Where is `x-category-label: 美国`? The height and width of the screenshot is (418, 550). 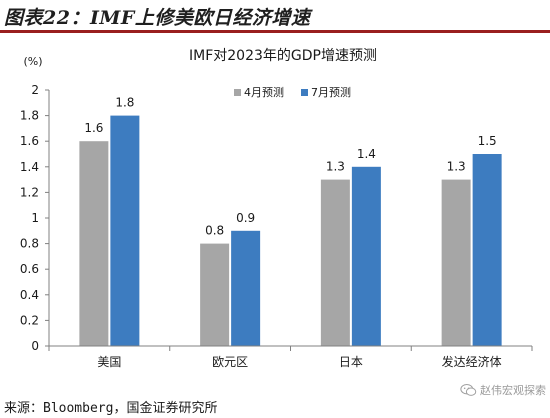 x-category-label: 美国 is located at coordinates (109, 362).